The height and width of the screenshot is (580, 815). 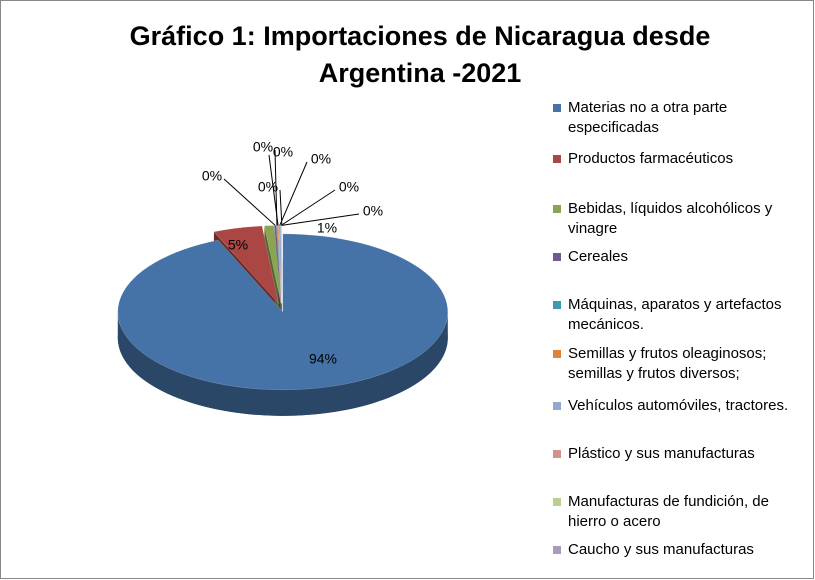 I want to click on slice-side, so click(x=282, y=363).